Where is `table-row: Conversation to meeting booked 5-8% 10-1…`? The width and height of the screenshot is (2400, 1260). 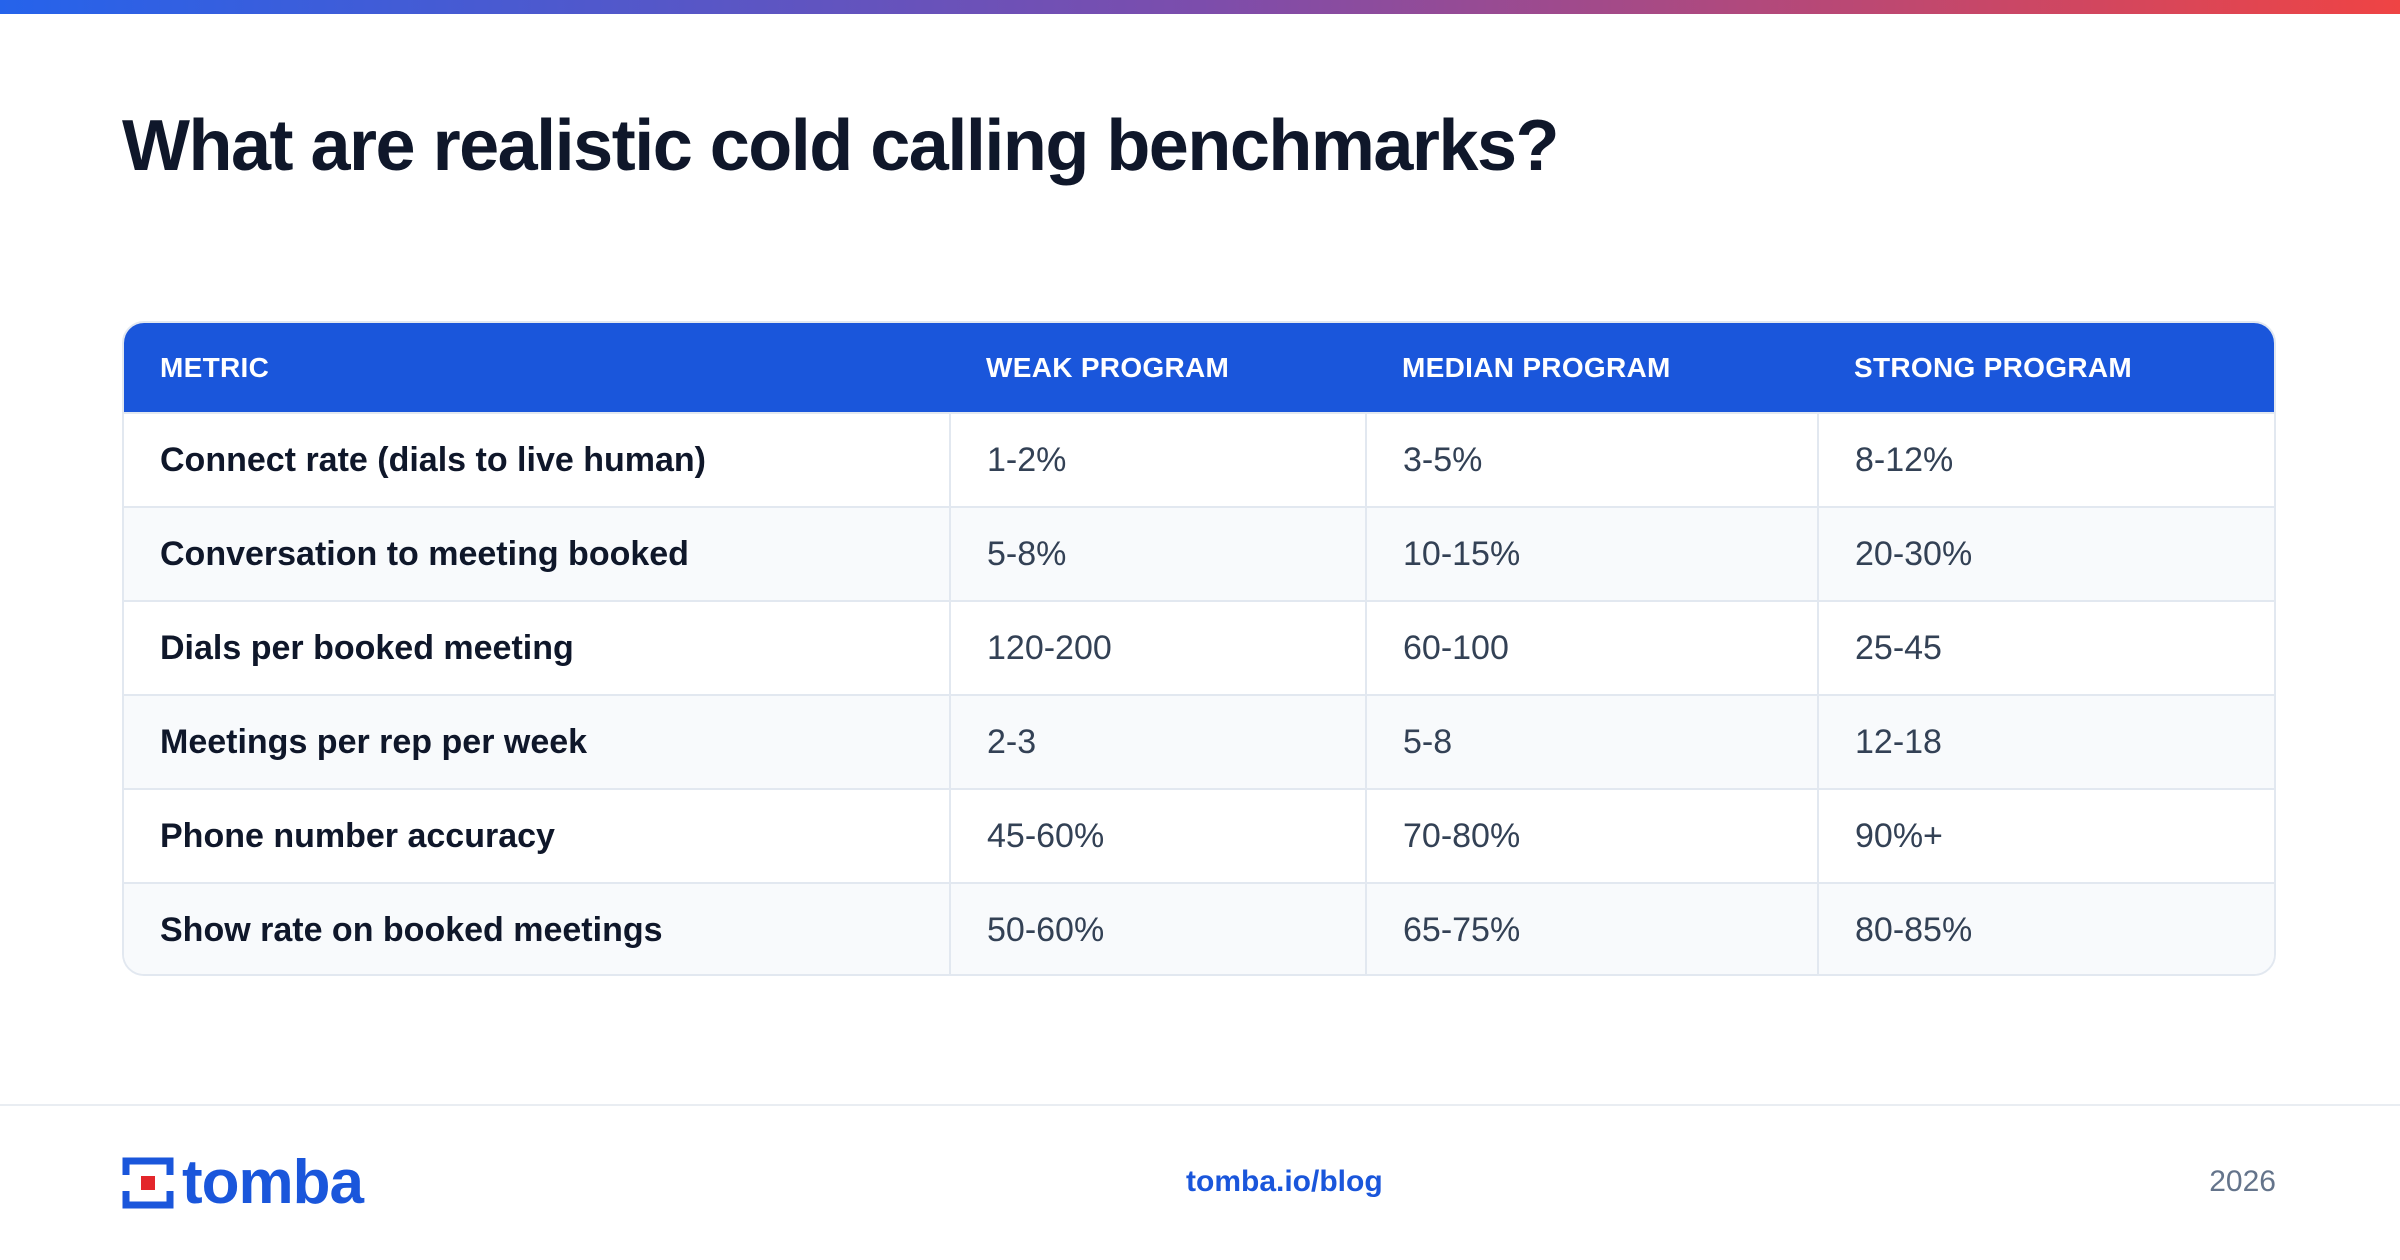 table-row: Conversation to meeting booked 5-8% 10-1… is located at coordinates (1199, 553).